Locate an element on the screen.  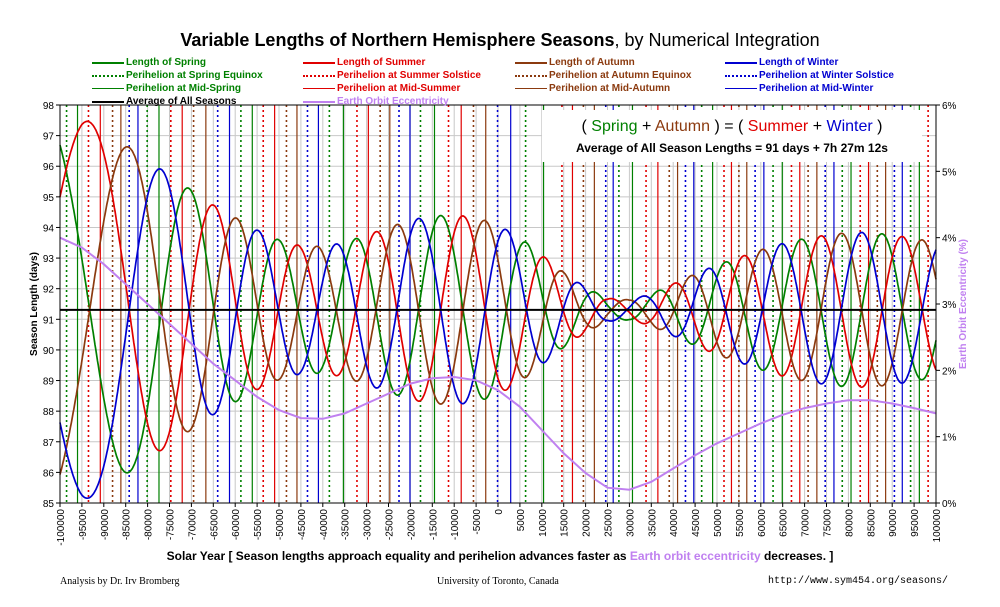
x-tick-label: -25000 is located at coordinates (390, 525).